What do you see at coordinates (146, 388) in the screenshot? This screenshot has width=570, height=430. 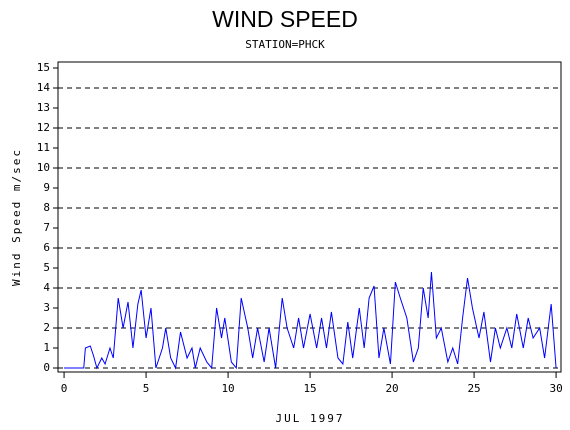 I see `x-tick-label: 5` at bounding box center [146, 388].